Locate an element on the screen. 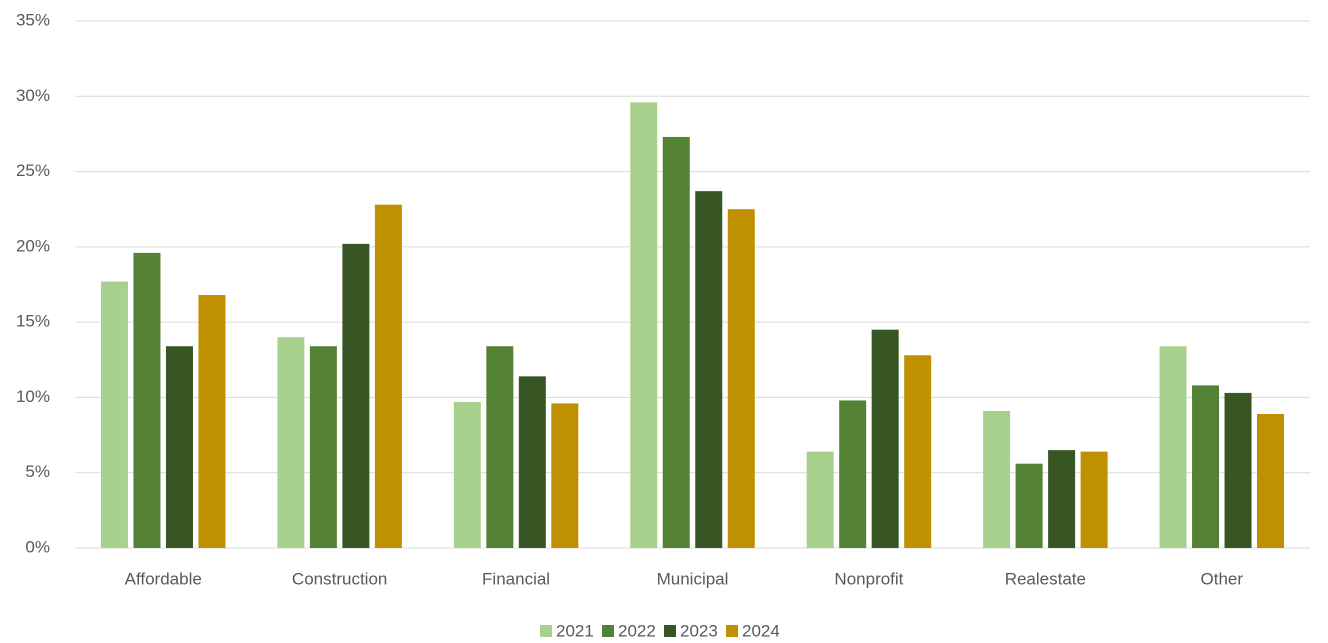 The image size is (1328, 643). x-tick-label: Other is located at coordinates (1222, 578).